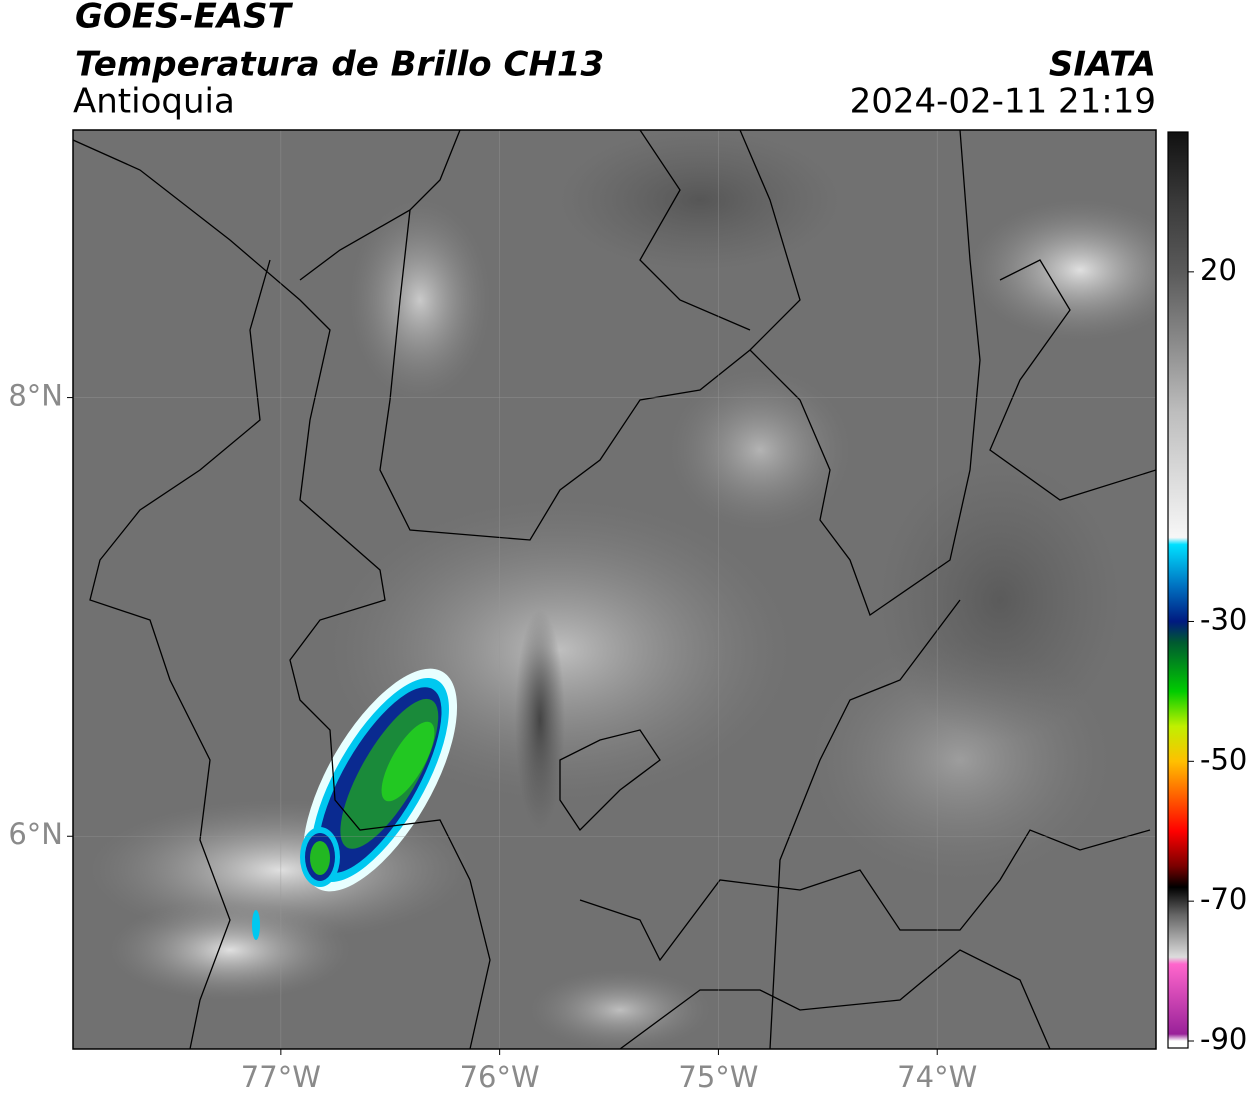 This screenshot has height=1103, width=1252. What do you see at coordinates (184, 18) in the screenshot?
I see `title: GOES-EAST` at bounding box center [184, 18].